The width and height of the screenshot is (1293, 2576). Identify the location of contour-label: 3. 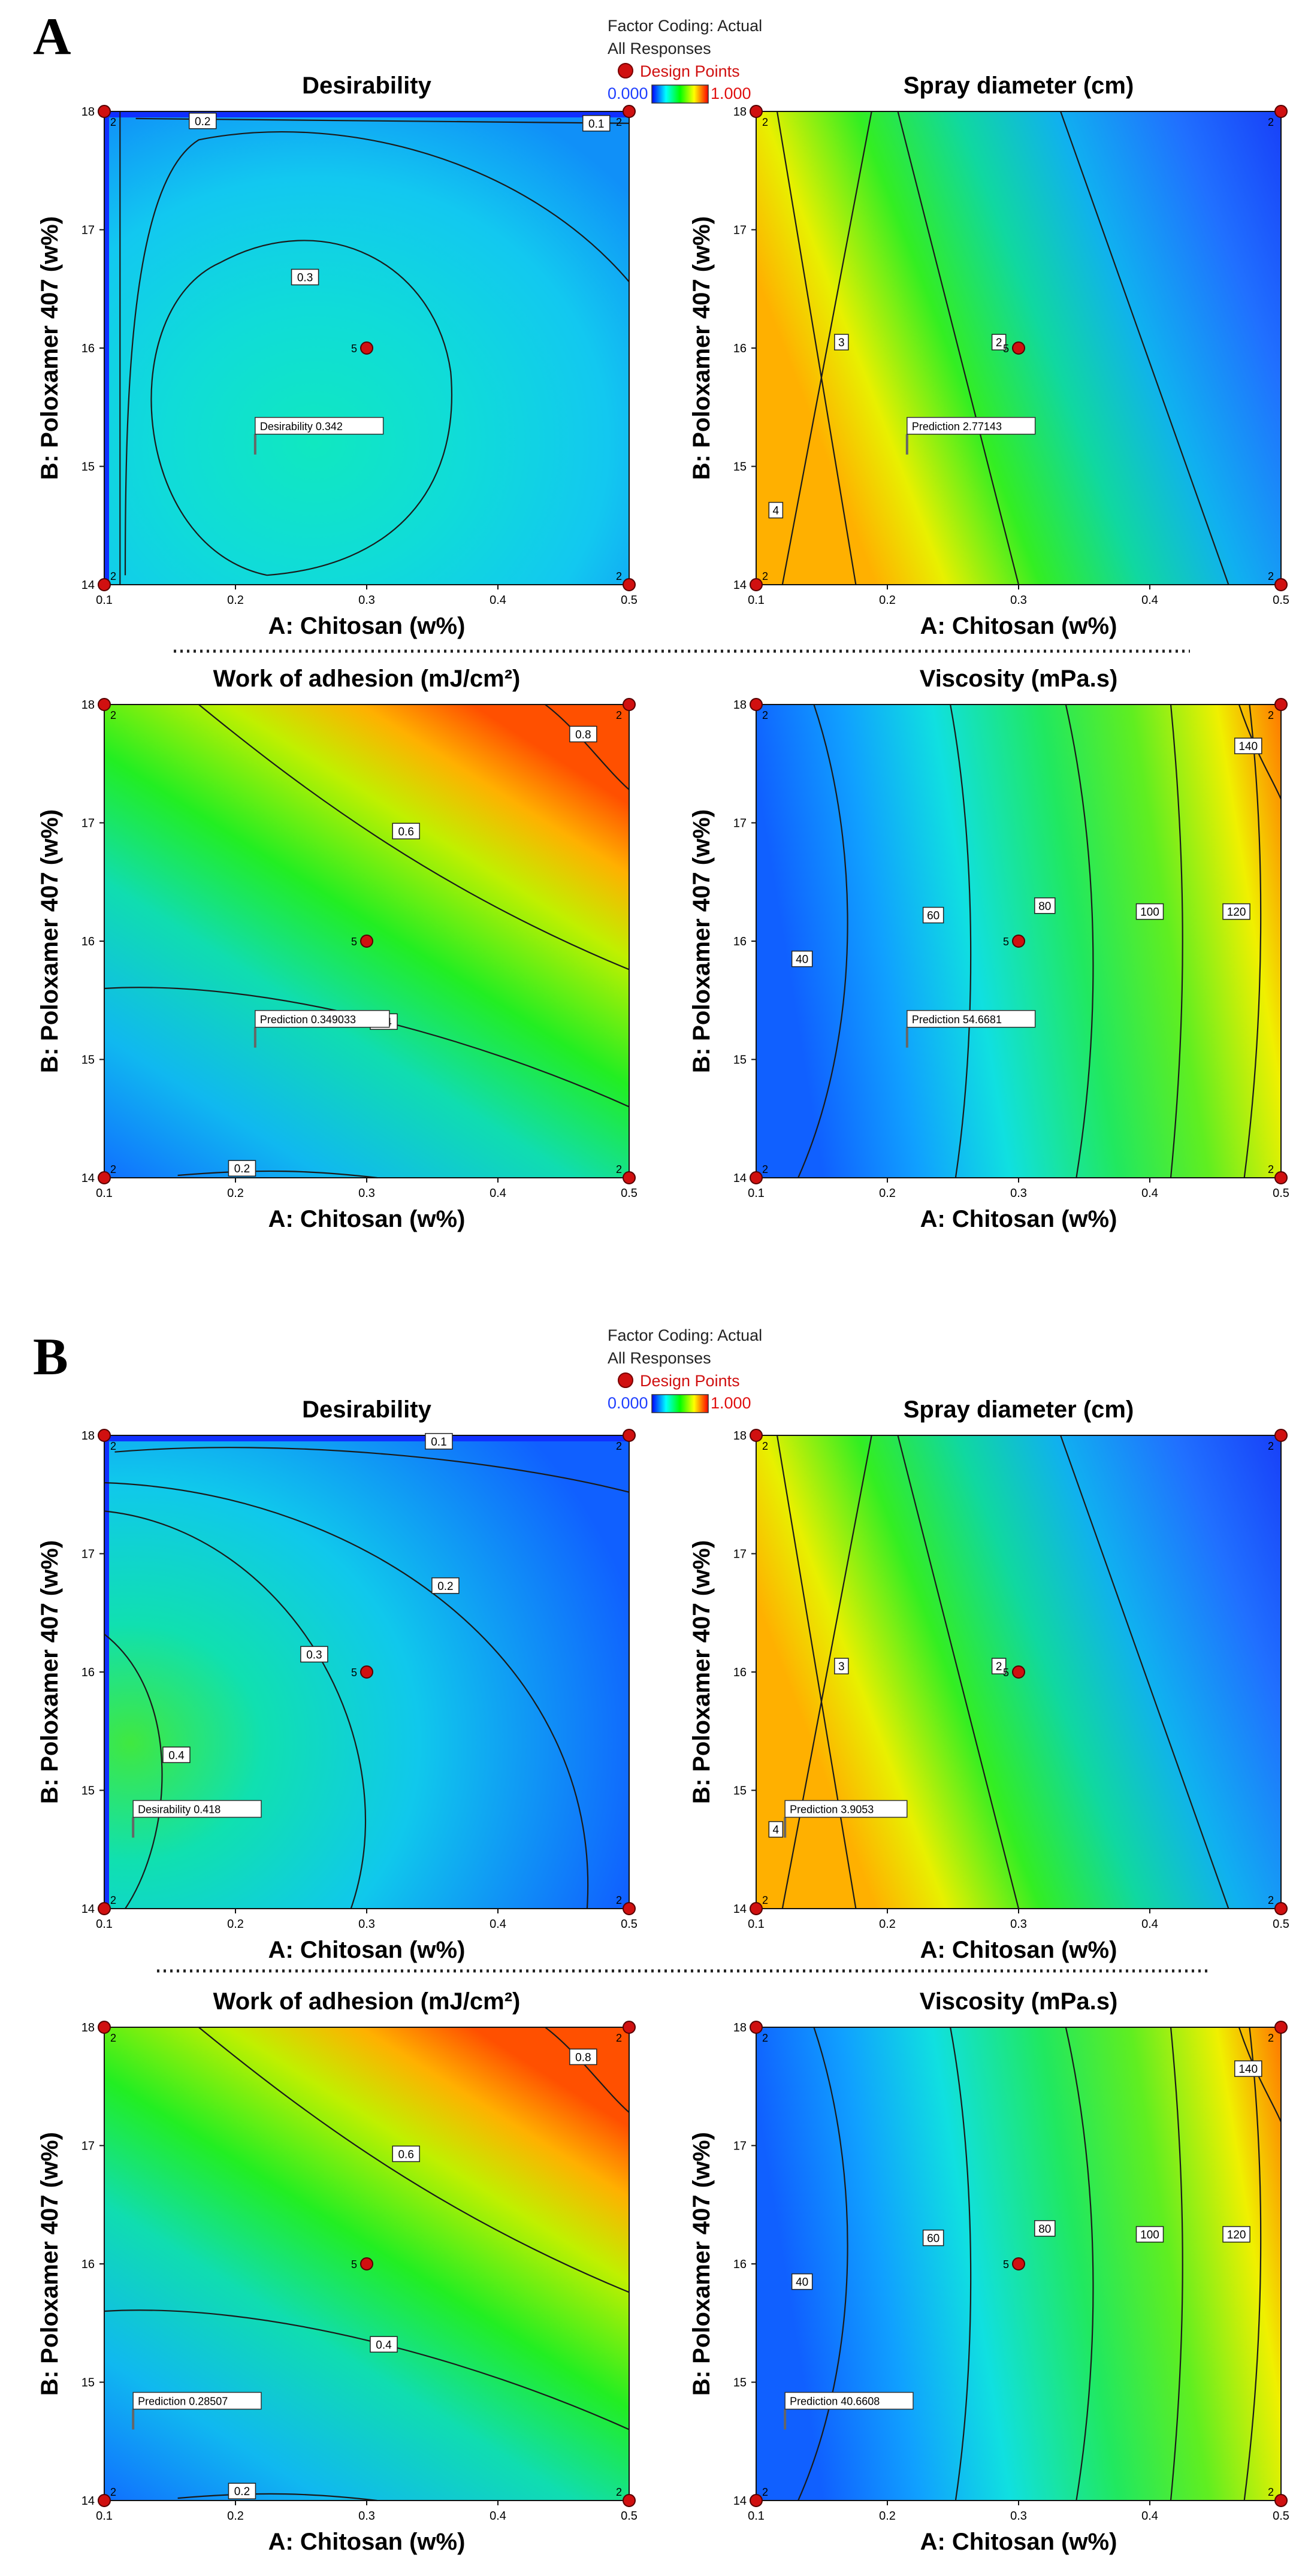
(842, 1667).